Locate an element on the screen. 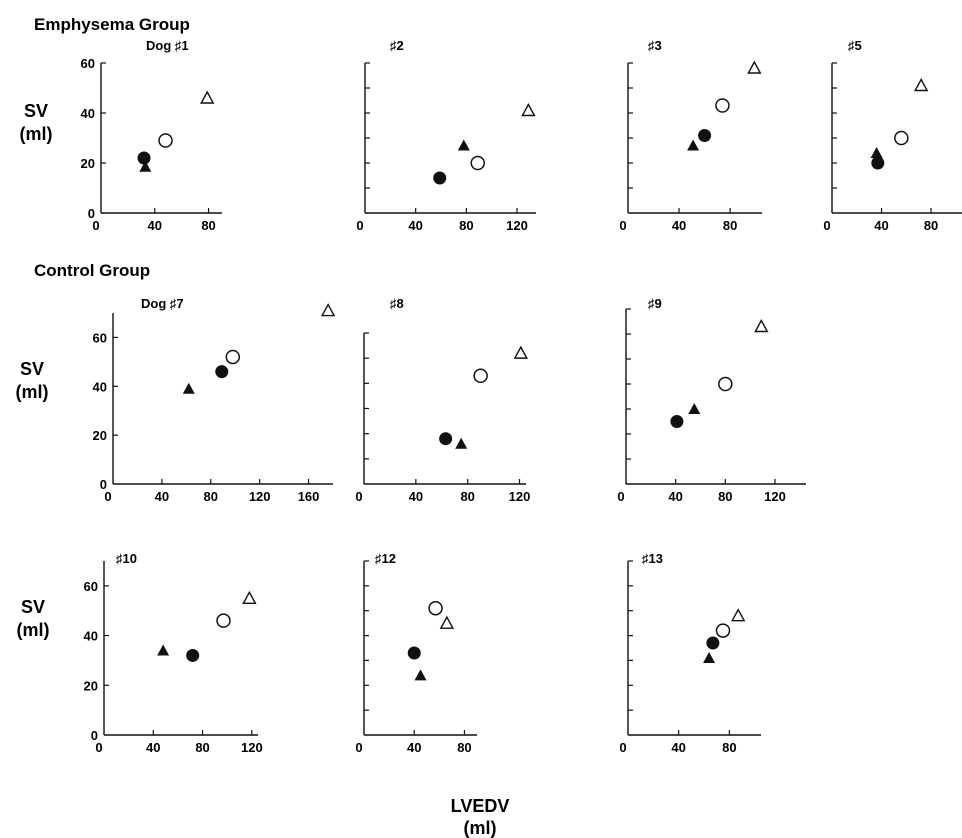 The width and height of the screenshot is (962, 838). panel-label: ♯3 is located at coordinates (655, 45).